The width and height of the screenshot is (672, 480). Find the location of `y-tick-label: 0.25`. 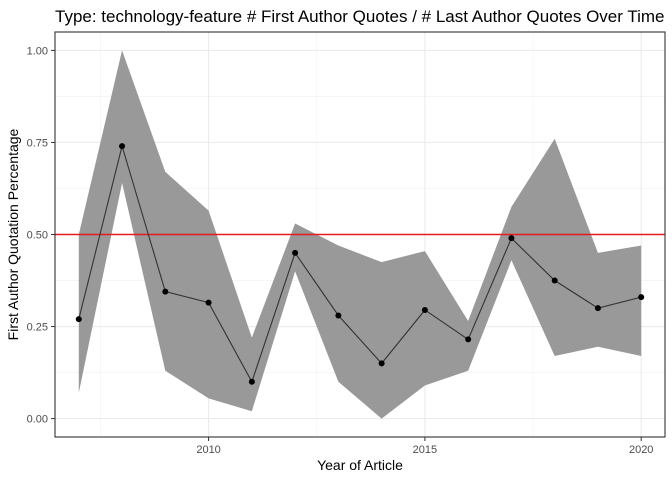

y-tick-label: 0.25 is located at coordinates (37, 328).